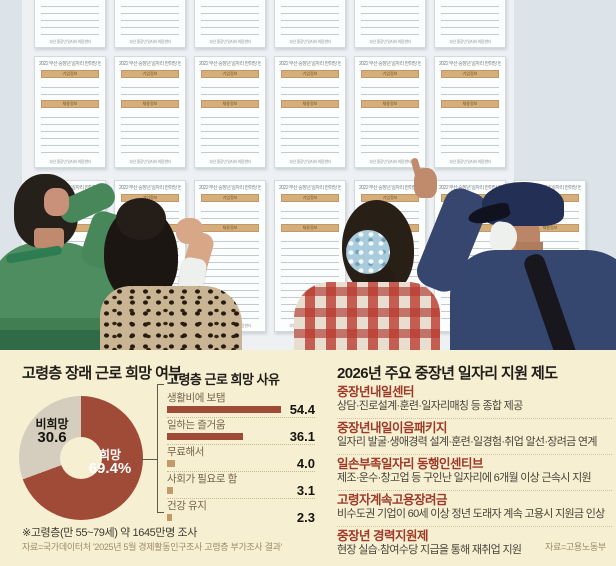 The height and width of the screenshot is (566, 616). I want to click on bar-value: 4.0, so click(305, 463).